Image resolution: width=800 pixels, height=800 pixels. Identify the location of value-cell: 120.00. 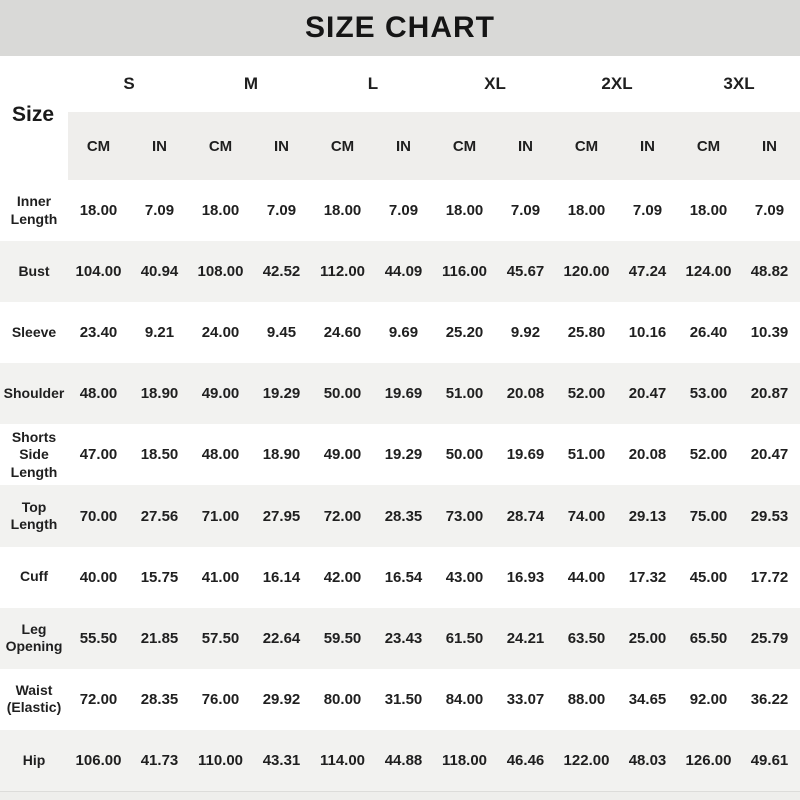
(586, 272).